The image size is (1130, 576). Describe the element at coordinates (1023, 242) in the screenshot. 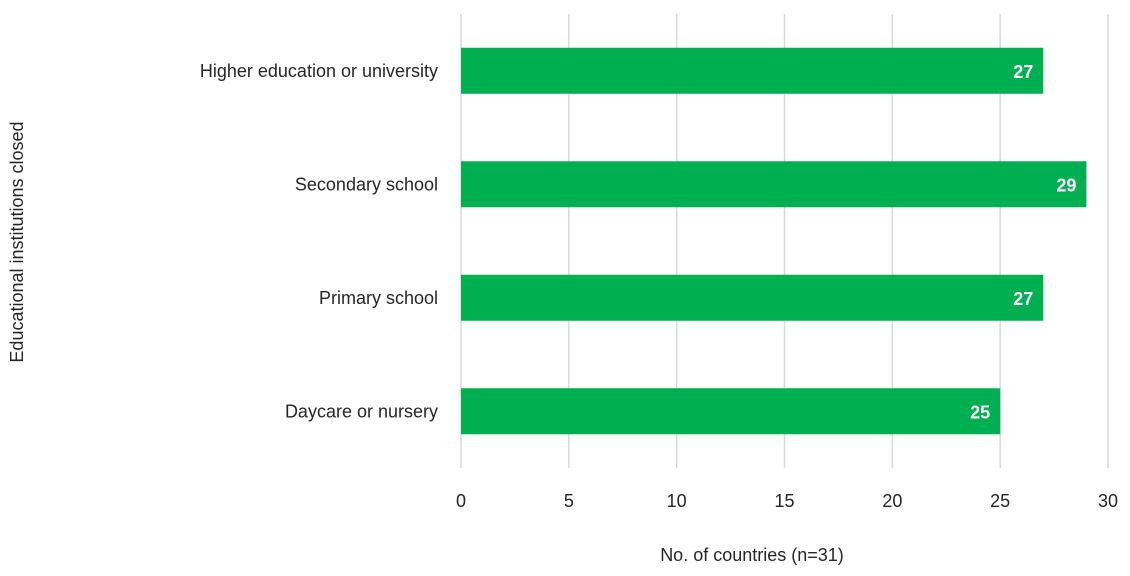

I see `data-labels: 27 29 27 25` at that location.